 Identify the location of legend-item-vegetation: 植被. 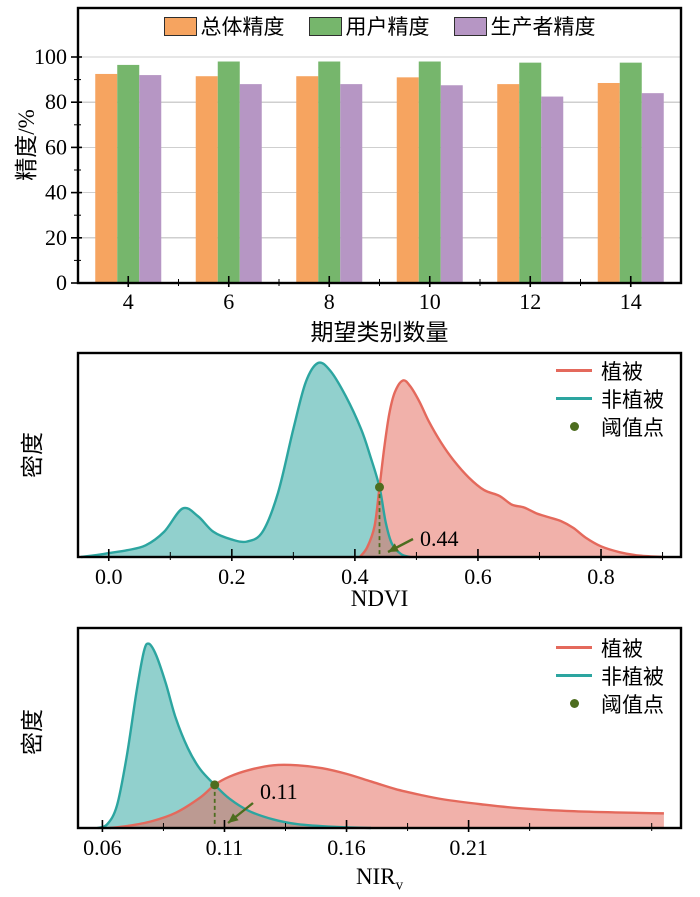
(610, 648).